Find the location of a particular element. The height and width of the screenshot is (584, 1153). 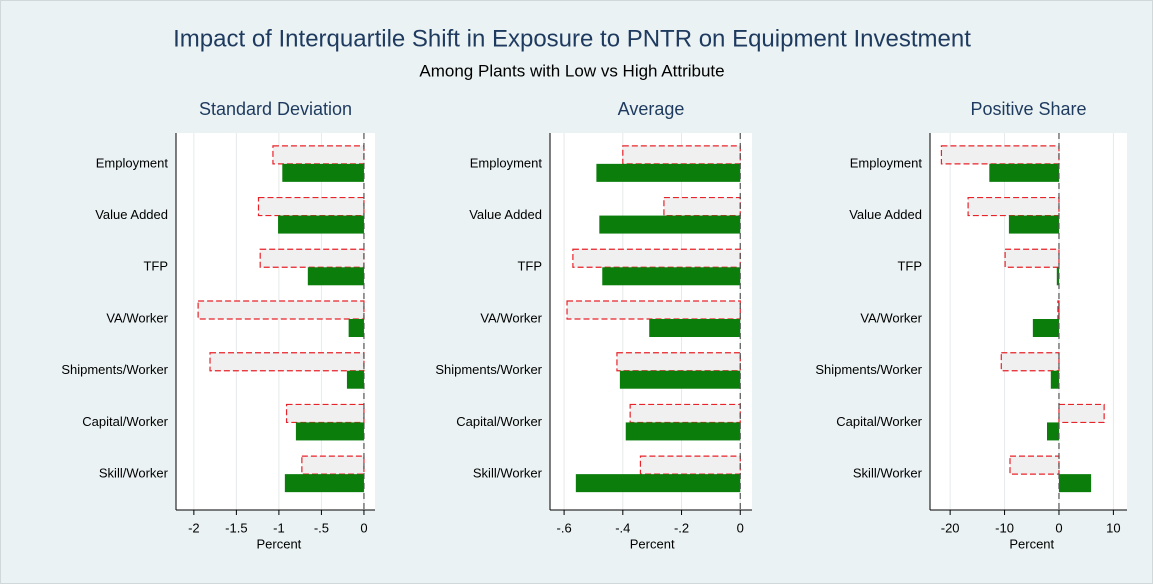

panel-title: Positive Share is located at coordinates (1028, 109).